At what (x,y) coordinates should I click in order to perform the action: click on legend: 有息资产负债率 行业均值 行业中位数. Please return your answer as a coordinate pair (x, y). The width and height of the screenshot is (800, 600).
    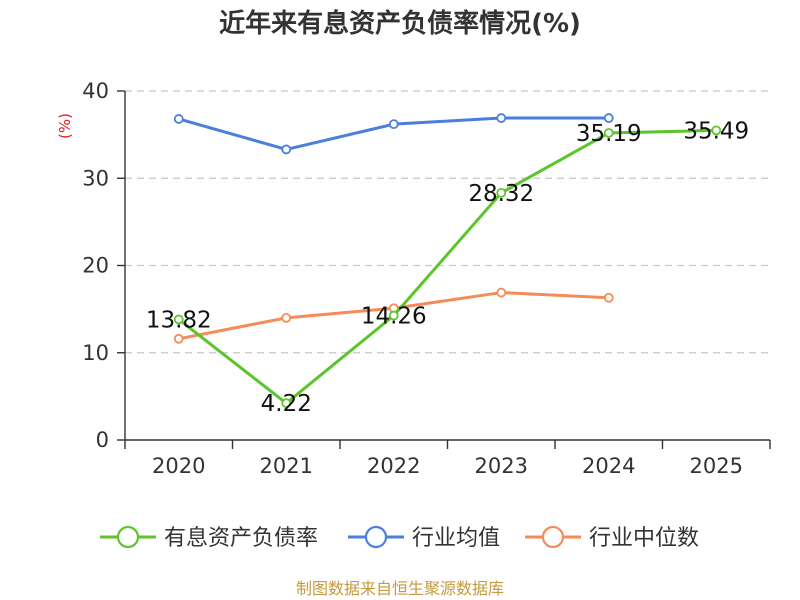
    Looking at the image, I should click on (399, 538).